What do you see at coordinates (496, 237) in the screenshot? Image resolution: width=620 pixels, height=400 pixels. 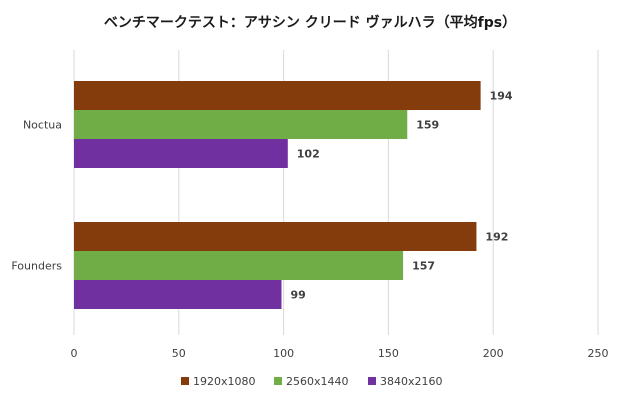 I see `data-label: 192` at bounding box center [496, 237].